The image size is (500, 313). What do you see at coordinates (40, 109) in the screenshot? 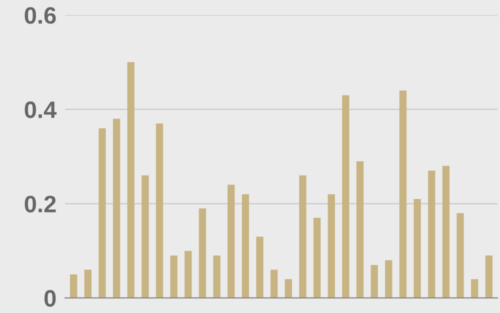
I see `y-tick-label: 0.4` at bounding box center [40, 109].